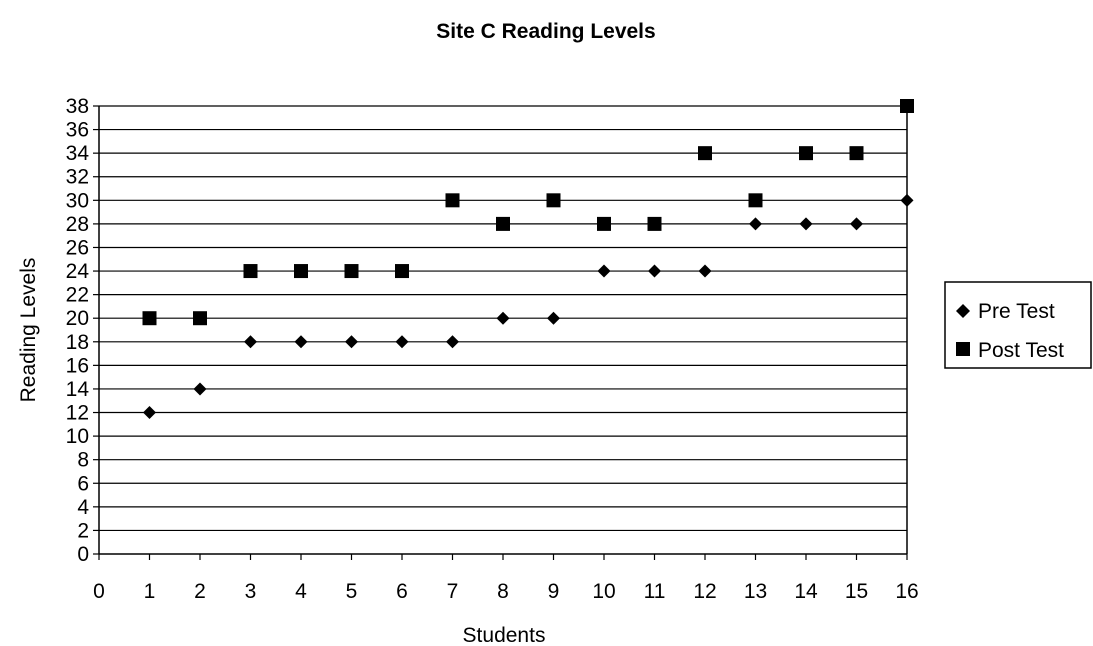 Image resolution: width=1093 pixels, height=646 pixels. What do you see at coordinates (83, 554) in the screenshot?
I see `y-tick-label: 0` at bounding box center [83, 554].